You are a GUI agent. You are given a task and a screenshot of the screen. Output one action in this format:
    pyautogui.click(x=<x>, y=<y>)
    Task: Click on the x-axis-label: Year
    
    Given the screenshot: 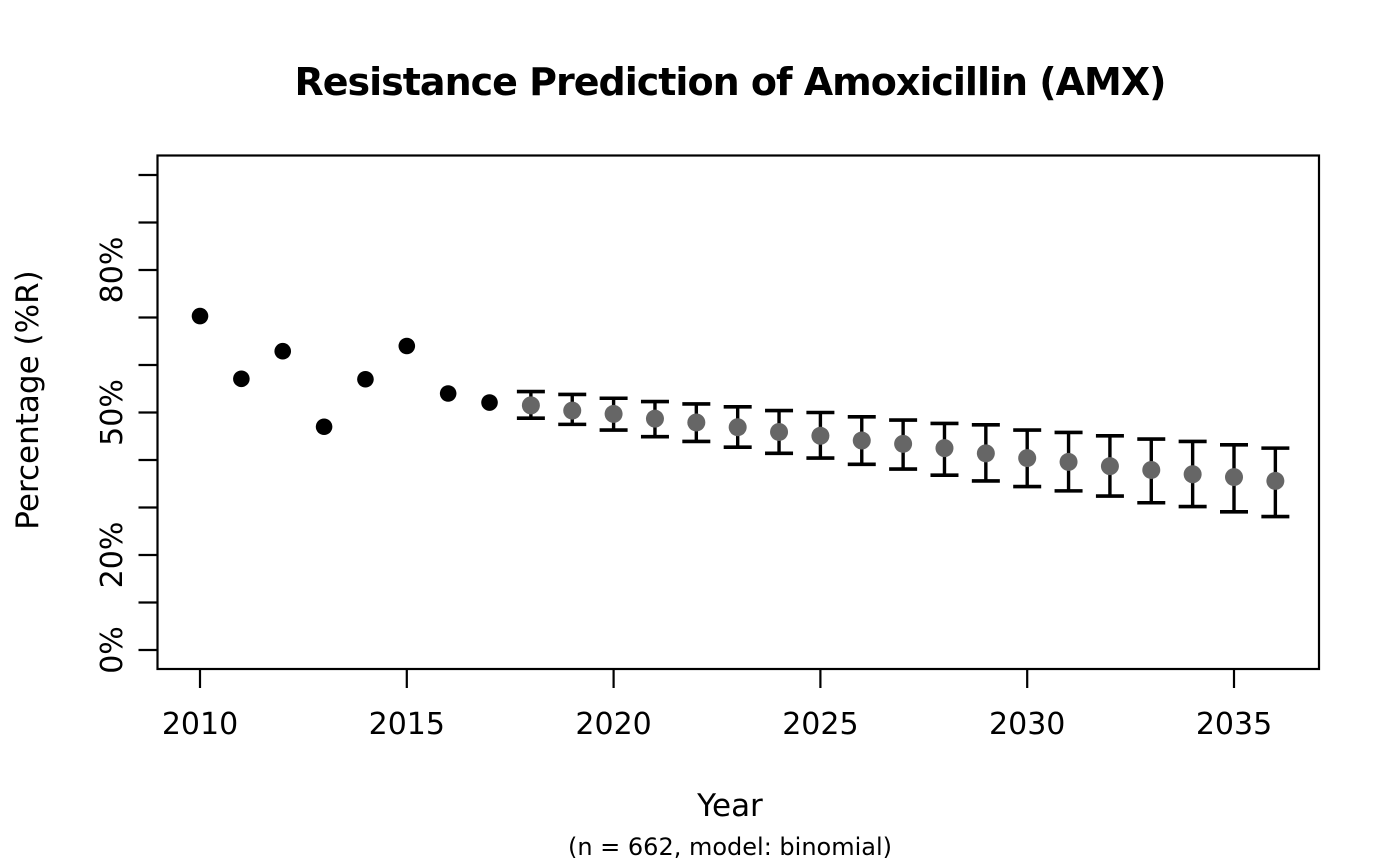 What is the action you would take?
    pyautogui.click(x=729, y=806)
    